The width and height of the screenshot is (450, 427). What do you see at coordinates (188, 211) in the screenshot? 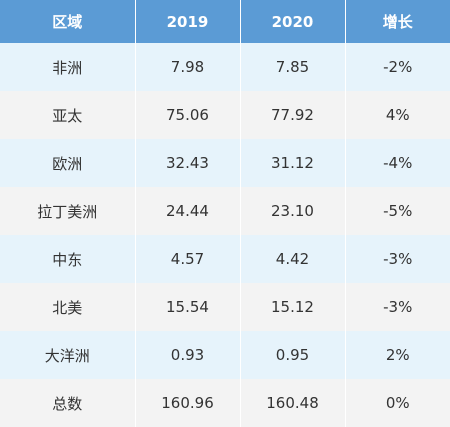
I see `cell-2019: 24.44` at bounding box center [188, 211].